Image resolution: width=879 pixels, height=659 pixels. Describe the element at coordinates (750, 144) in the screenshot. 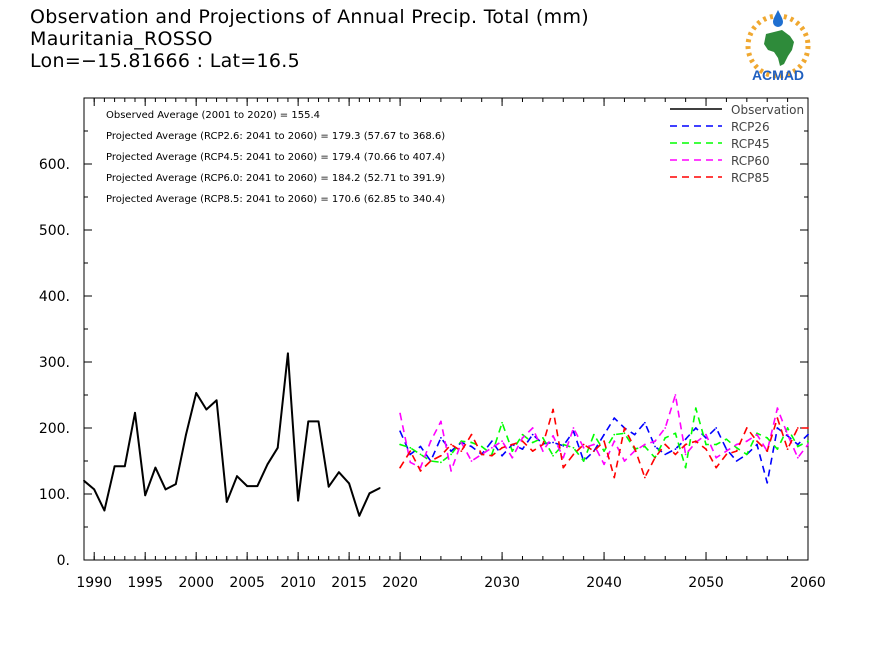

I see `legend-label: RCP45` at that location.